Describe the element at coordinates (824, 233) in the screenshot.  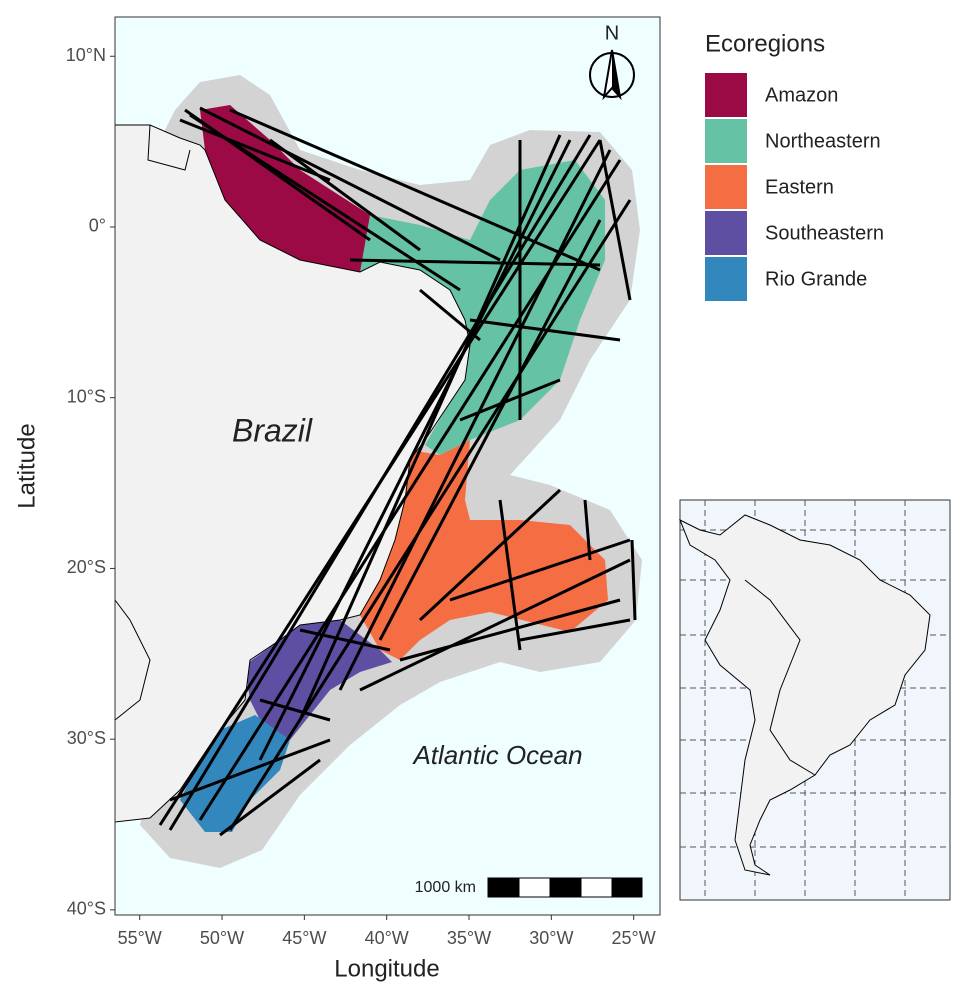
I see `legend-label: Southeastern` at that location.